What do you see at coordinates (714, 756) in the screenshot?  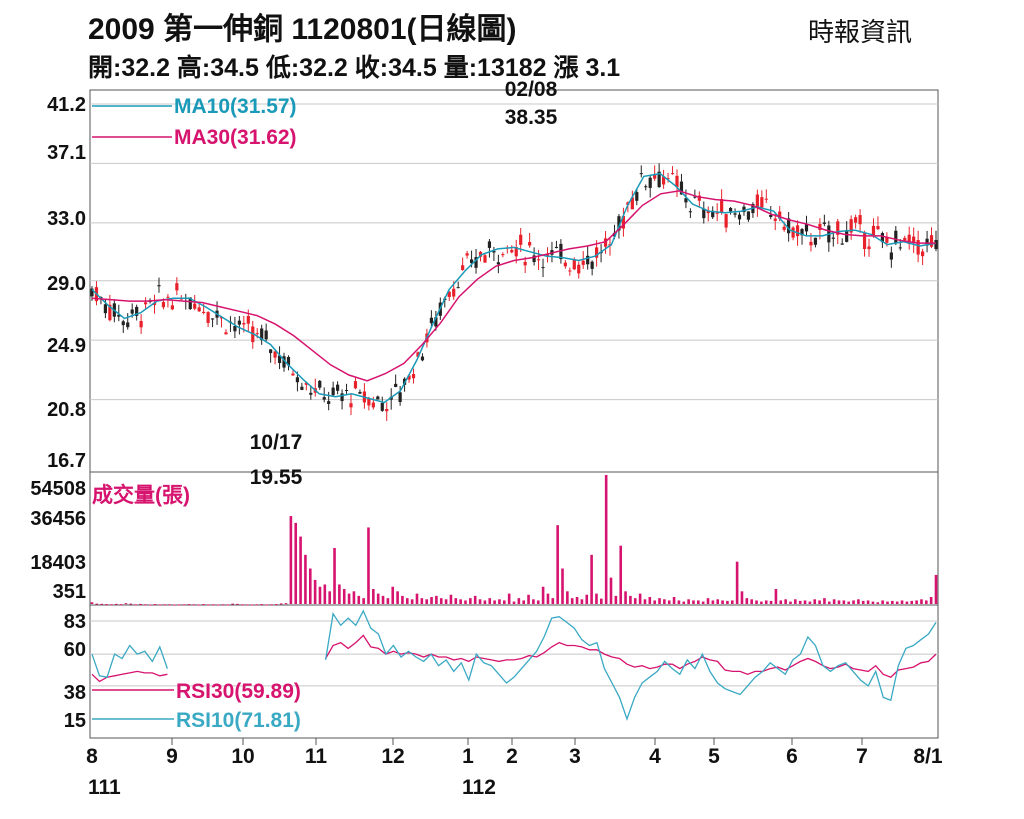 I see `x-tick: 5` at bounding box center [714, 756].